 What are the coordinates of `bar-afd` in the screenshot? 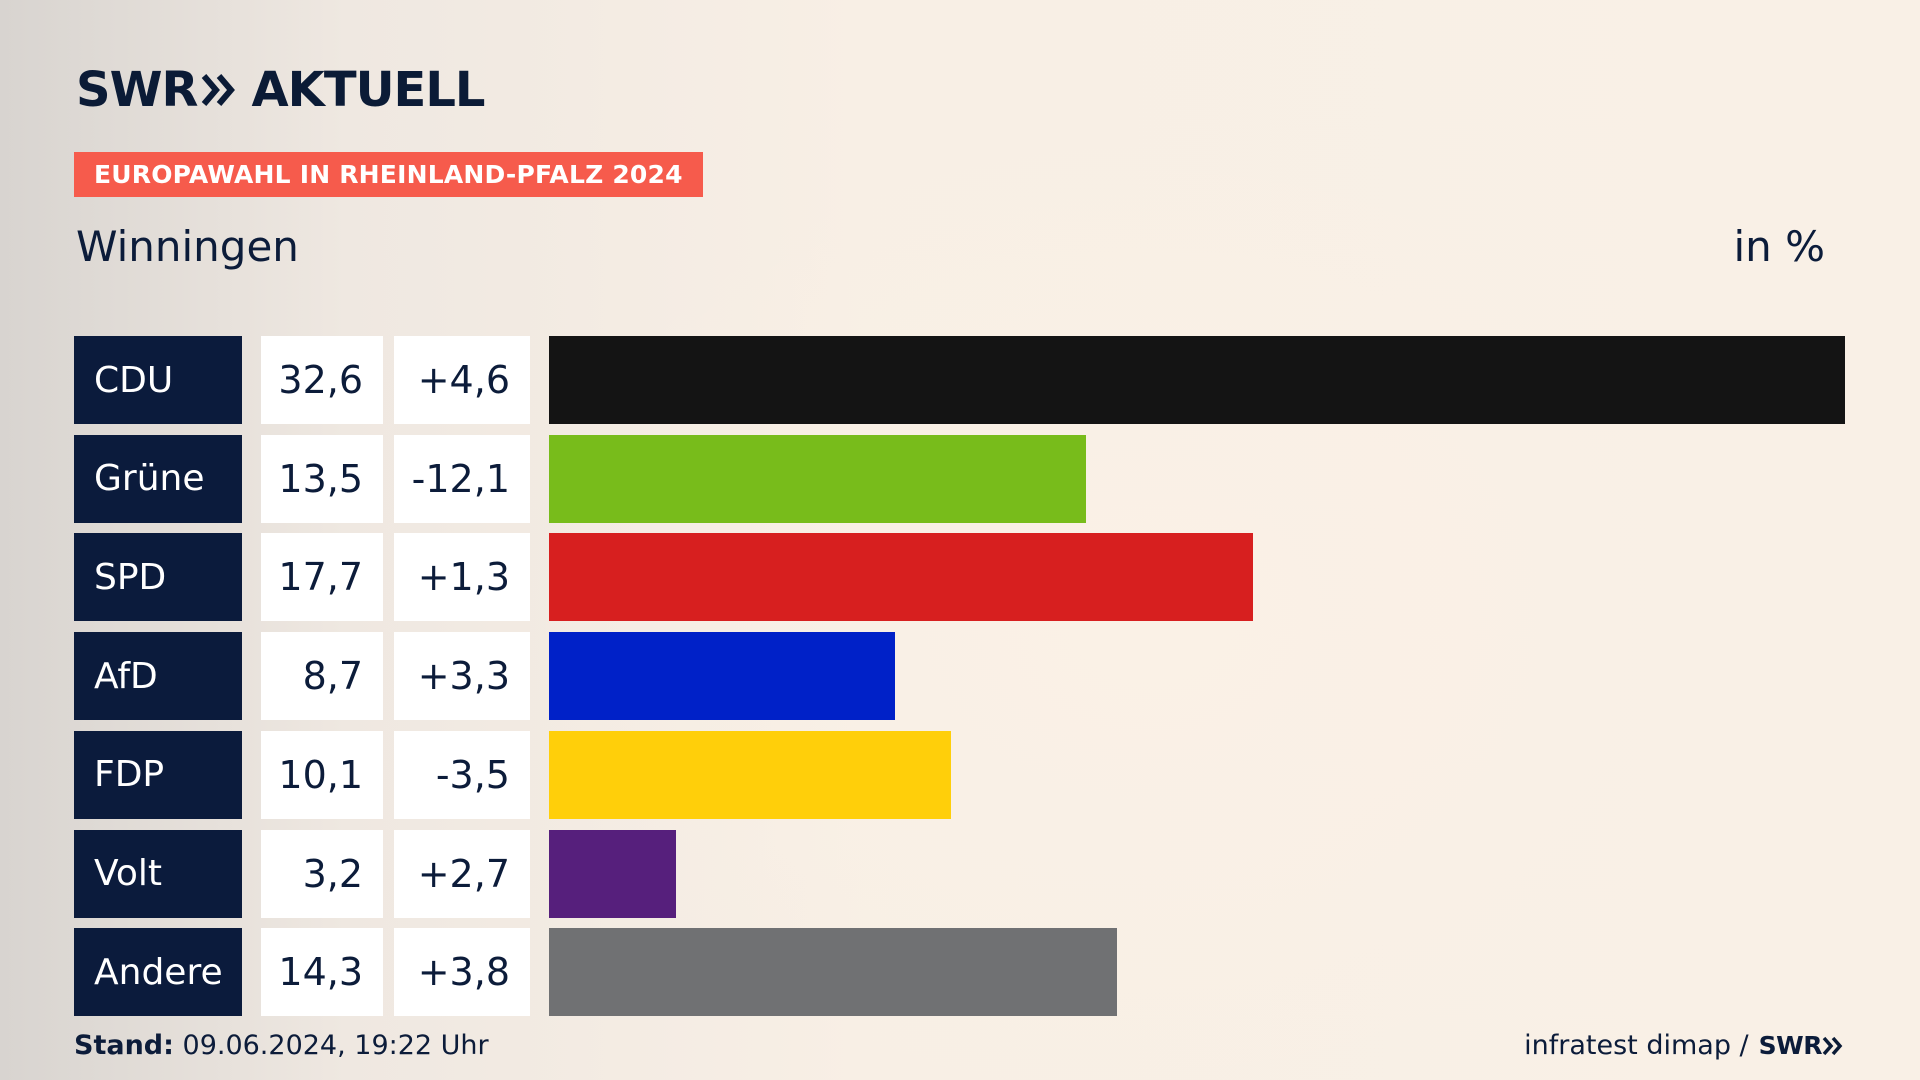 It's located at (722, 676).